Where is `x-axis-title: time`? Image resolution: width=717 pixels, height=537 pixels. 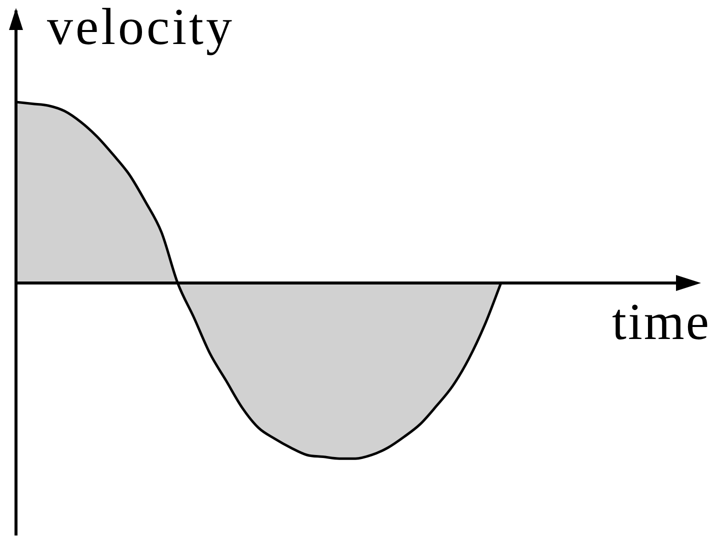
x-axis-title: time is located at coordinates (661, 322).